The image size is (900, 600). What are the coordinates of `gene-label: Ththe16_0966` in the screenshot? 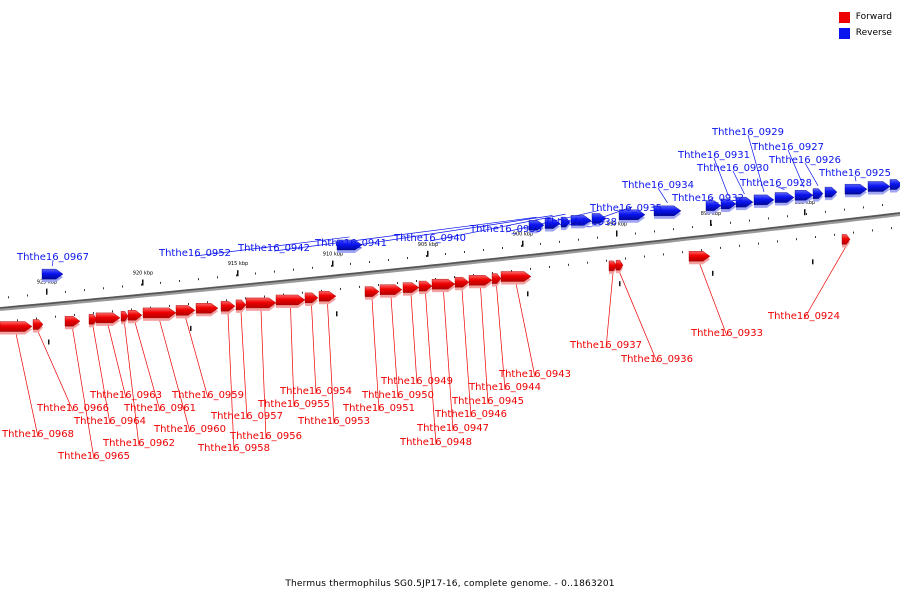 It's located at (72, 408).